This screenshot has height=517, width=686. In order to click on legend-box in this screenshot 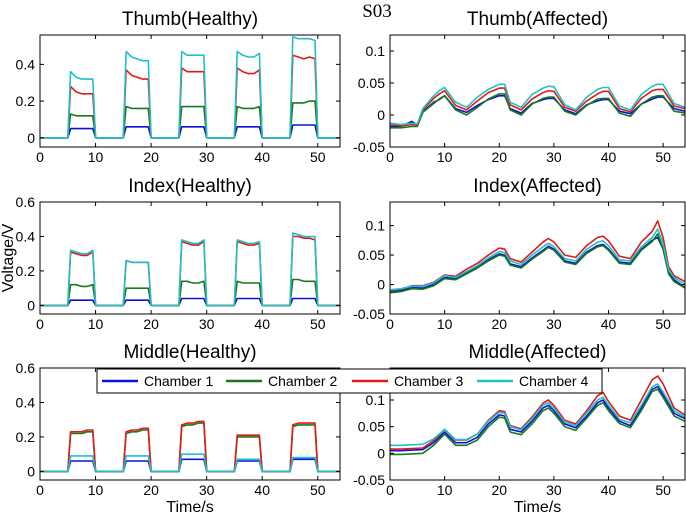, I will do `click(349, 381)`.